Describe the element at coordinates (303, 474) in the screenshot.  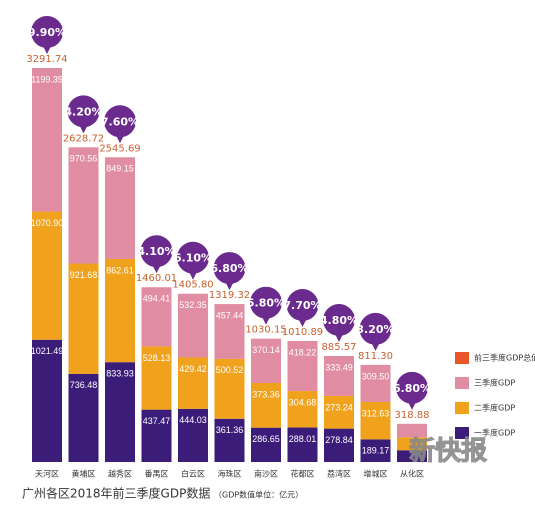
I see `x-tick-label: 花都区` at that location.